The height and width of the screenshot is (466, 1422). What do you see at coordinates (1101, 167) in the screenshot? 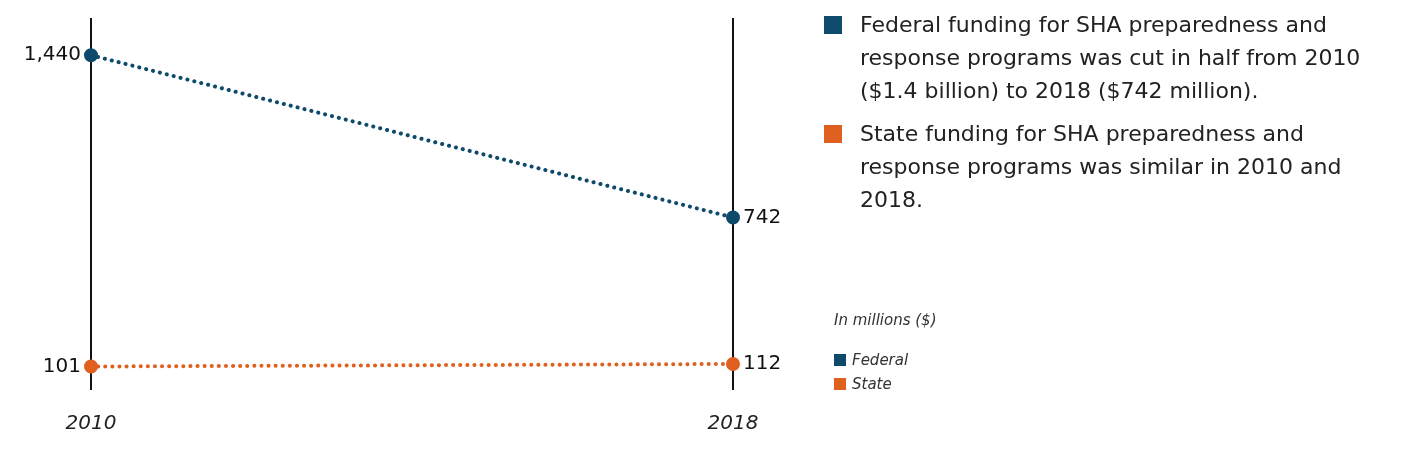
I see `annotation: State funding for SHA preparedness and response programs was similar in 2010 and 2018.` at bounding box center [1101, 167].